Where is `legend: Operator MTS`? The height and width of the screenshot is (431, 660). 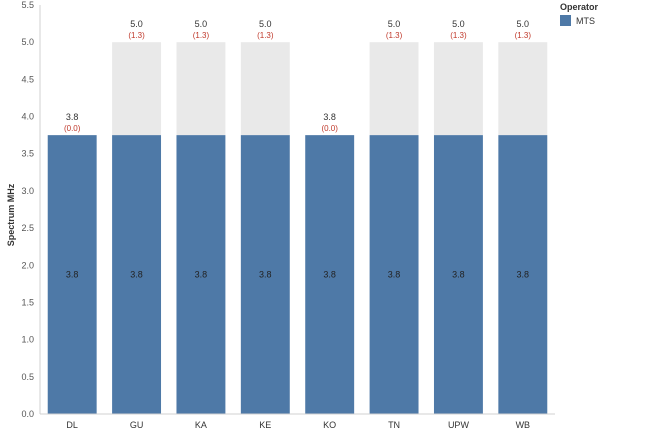
legend: Operator MTS is located at coordinates (579, 14).